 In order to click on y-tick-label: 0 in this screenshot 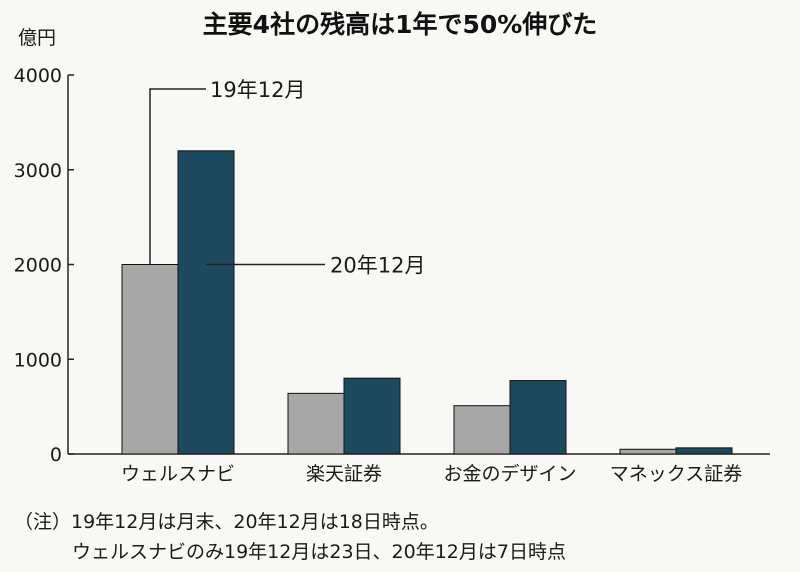, I will do `click(56, 455)`.